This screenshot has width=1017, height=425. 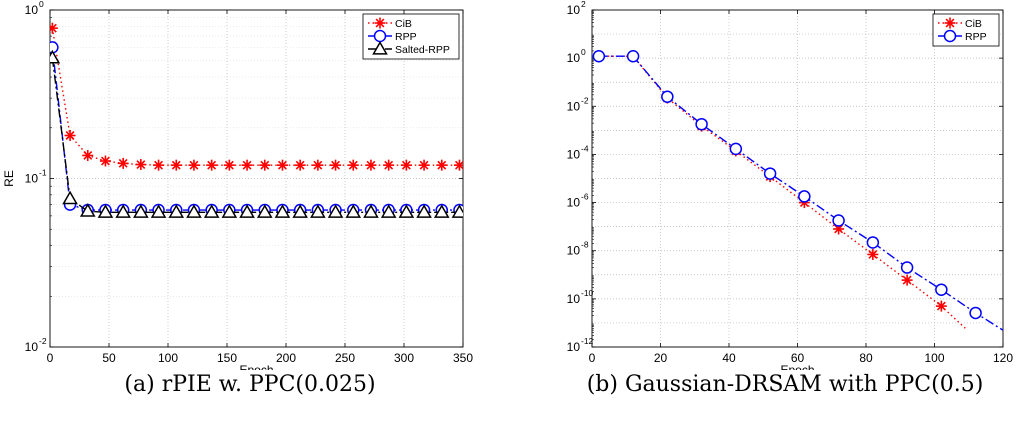 I want to click on y-tick-exponent: -1, so click(x=43, y=173).